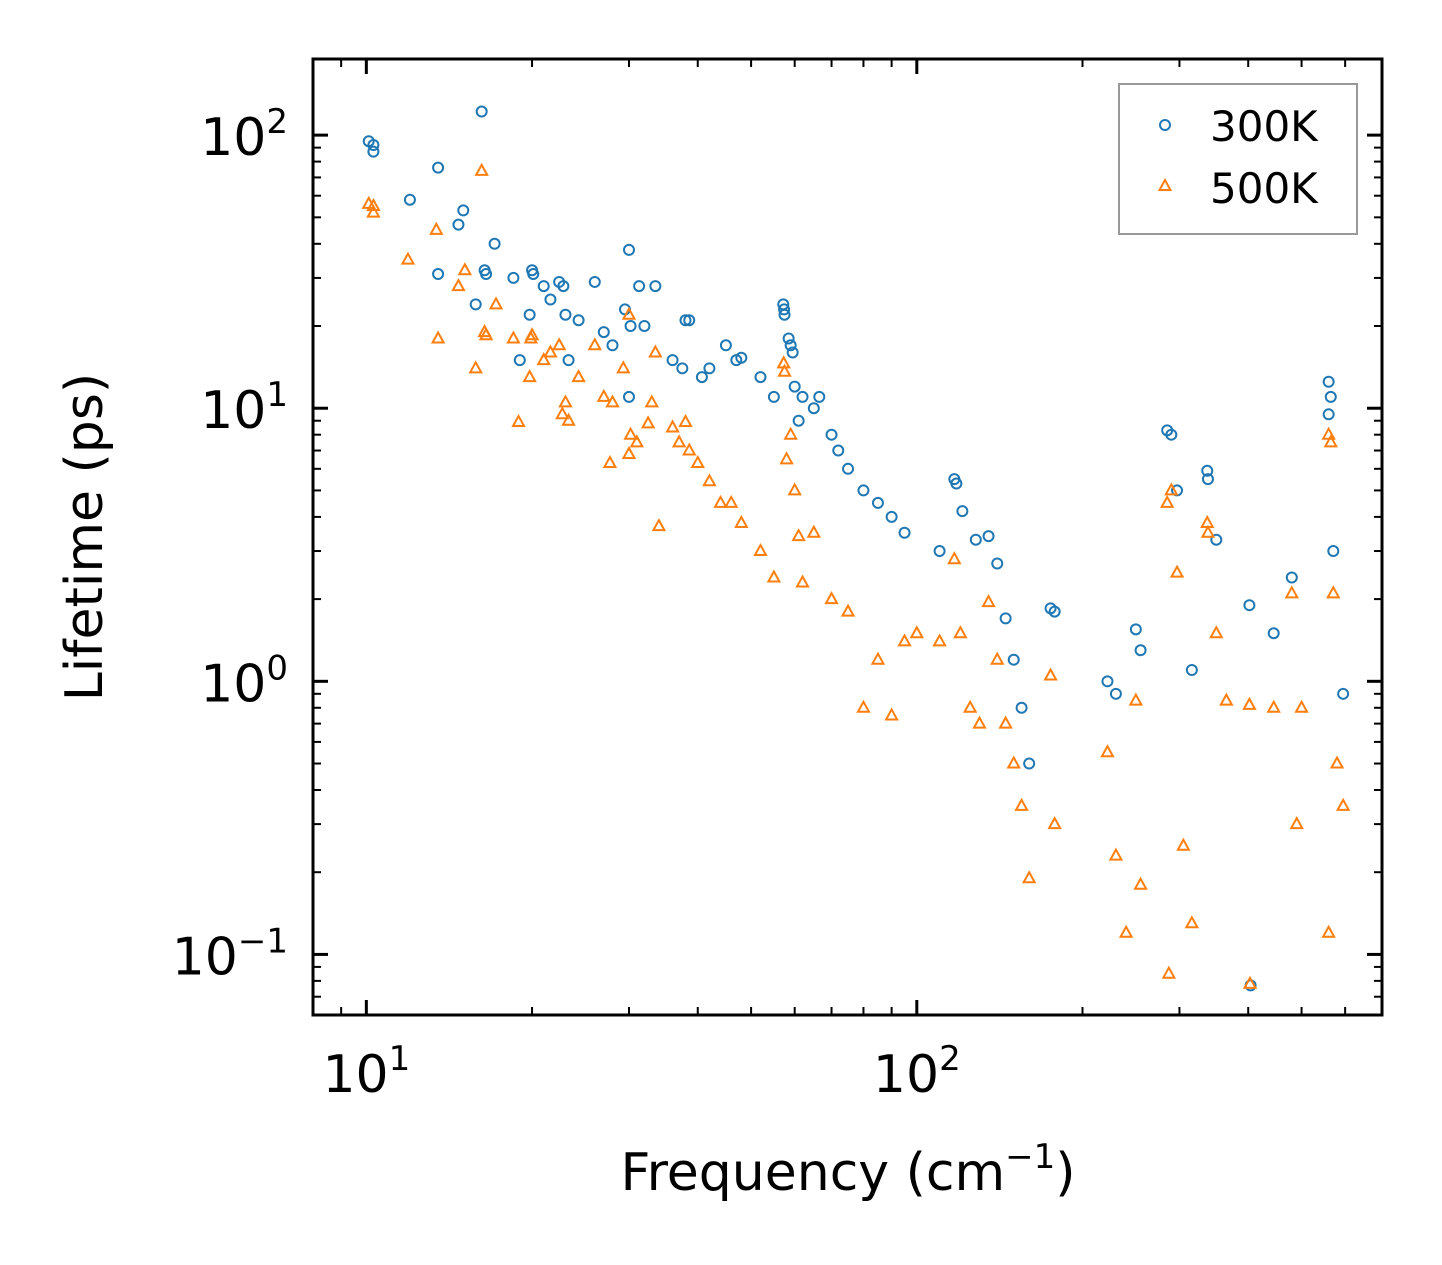 This screenshot has height=1265, width=1442. I want to click on legend: 300K 500K, so click(1238, 159).